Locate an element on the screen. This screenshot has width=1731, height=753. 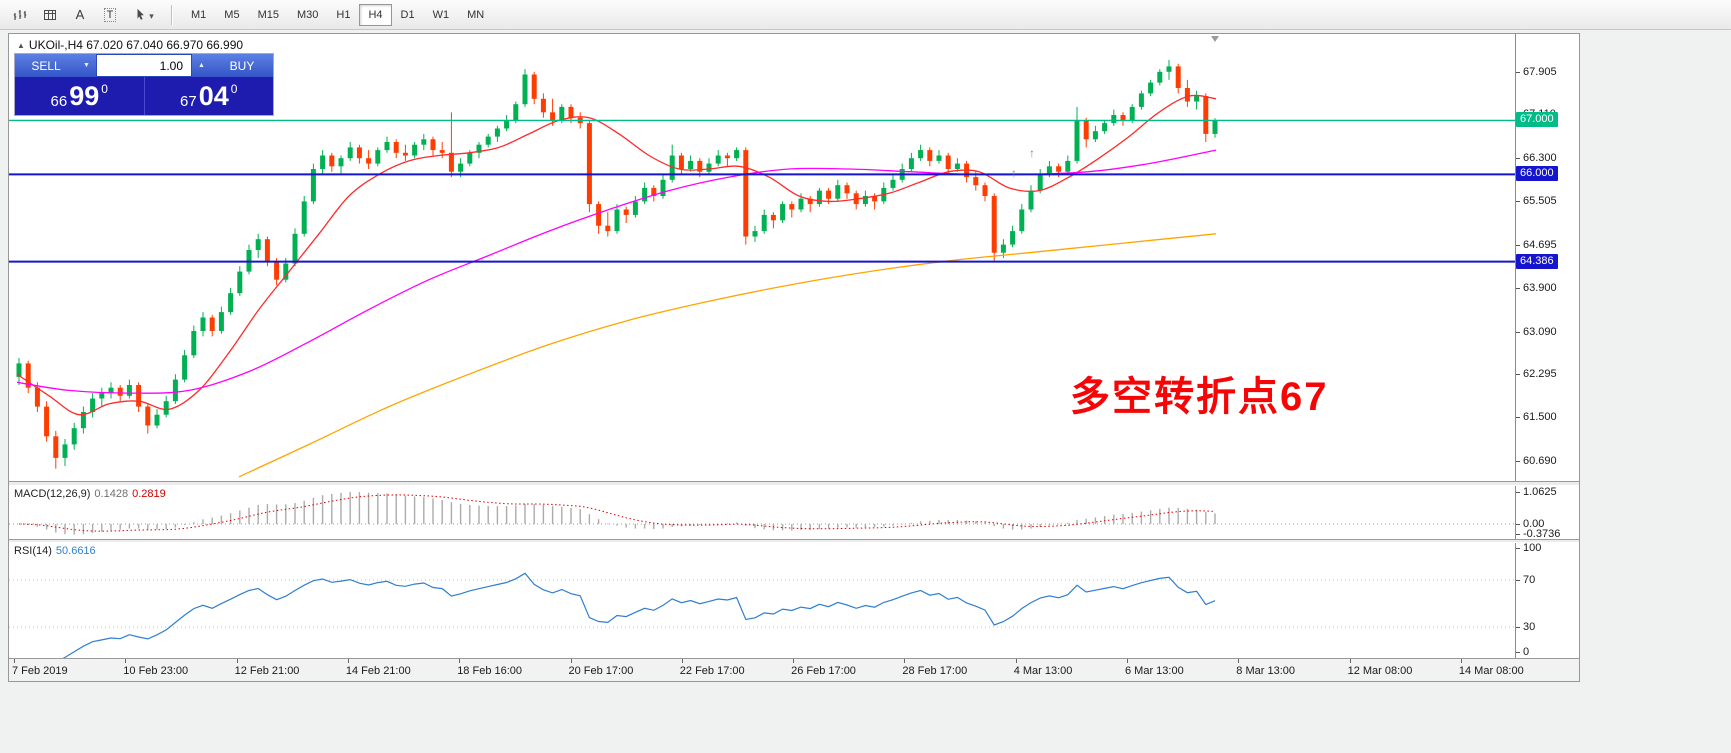
grid-button is located at coordinates (50, 15).